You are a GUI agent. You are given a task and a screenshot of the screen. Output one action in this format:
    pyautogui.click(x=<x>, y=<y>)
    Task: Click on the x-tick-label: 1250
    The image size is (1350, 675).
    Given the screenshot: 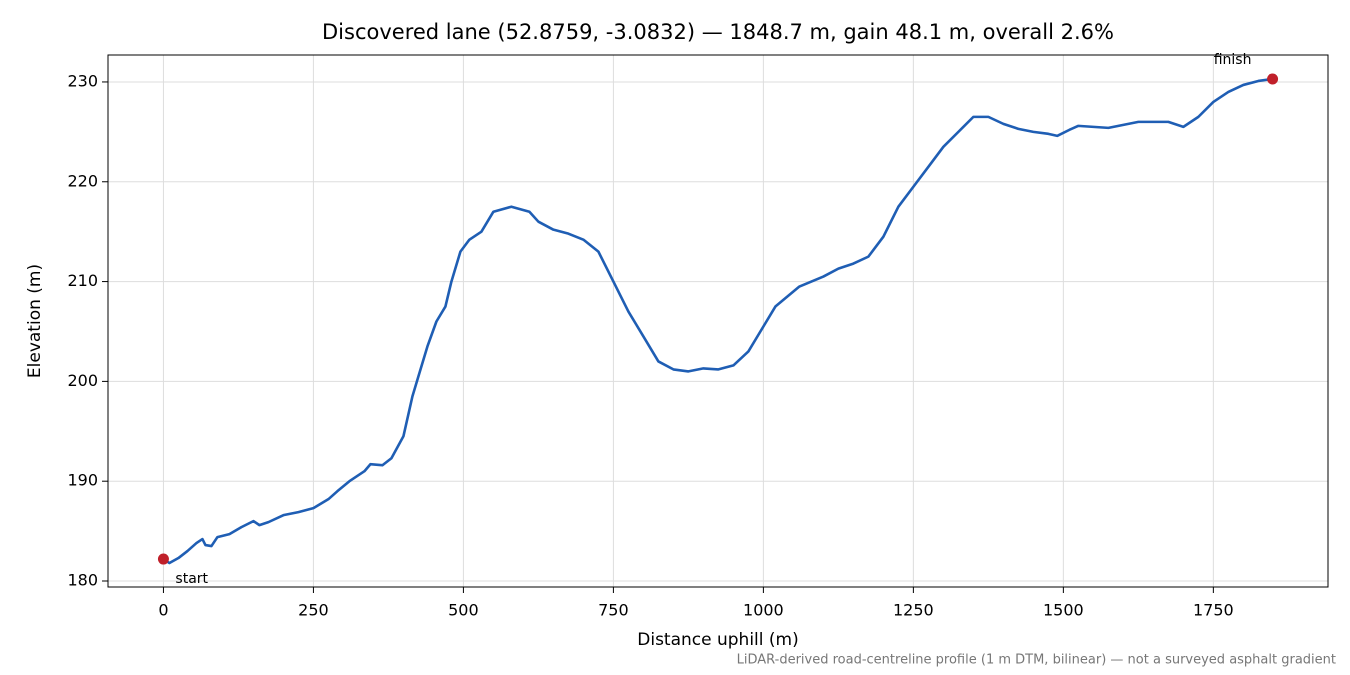 What is the action you would take?
    pyautogui.click(x=913, y=610)
    